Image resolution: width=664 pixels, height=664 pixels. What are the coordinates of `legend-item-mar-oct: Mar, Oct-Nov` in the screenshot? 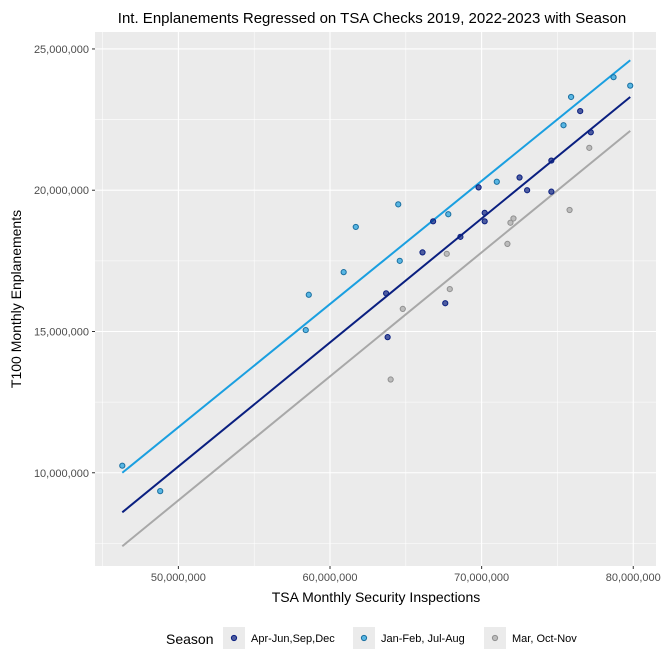 It's located at (530, 638).